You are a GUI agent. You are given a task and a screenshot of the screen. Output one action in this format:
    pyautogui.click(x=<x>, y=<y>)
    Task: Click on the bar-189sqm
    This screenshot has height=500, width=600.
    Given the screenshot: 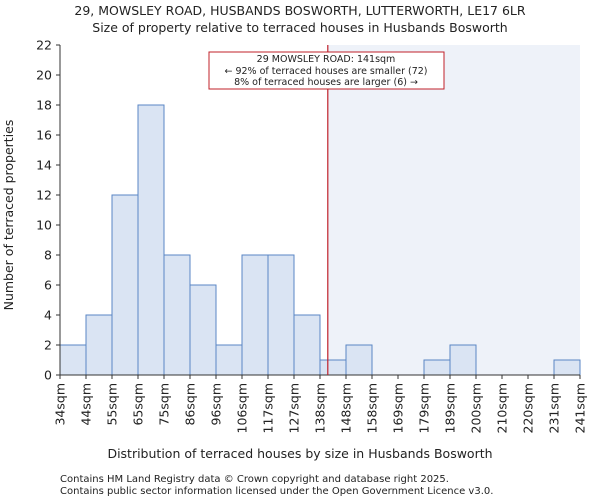 What is the action you would take?
    pyautogui.click(x=463, y=360)
    